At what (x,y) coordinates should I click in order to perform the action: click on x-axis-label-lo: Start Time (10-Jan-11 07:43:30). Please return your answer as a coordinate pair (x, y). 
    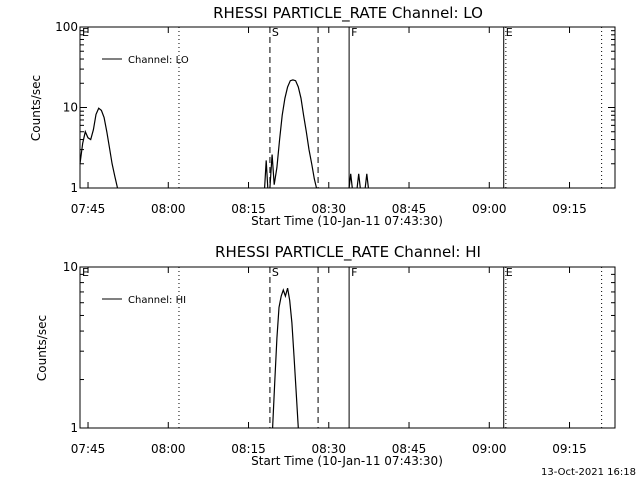
    Looking at the image, I should click on (347, 221).